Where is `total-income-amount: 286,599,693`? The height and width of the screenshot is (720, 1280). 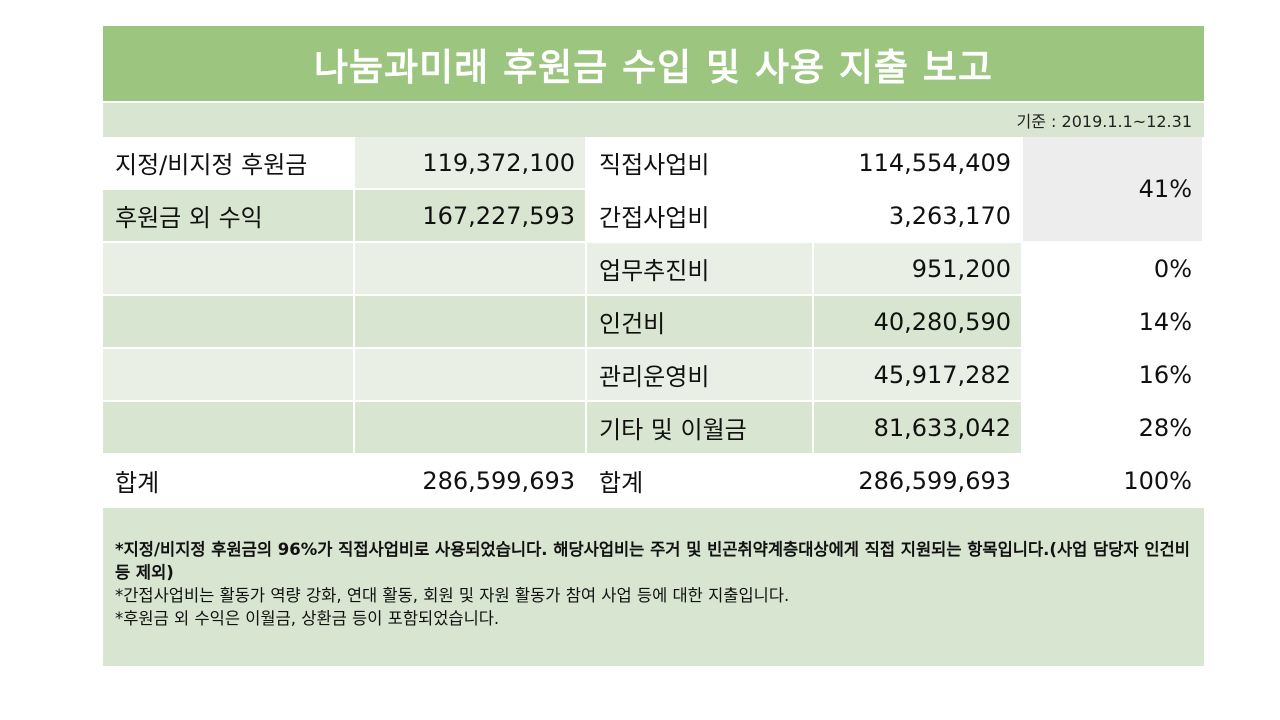 total-income-amount: 286,599,693 is located at coordinates (471, 481).